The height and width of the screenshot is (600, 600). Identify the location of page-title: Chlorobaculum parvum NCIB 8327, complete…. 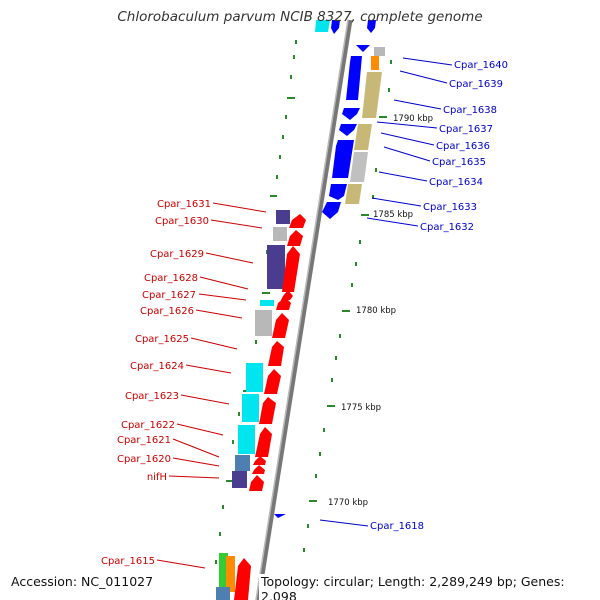
(300, 17).